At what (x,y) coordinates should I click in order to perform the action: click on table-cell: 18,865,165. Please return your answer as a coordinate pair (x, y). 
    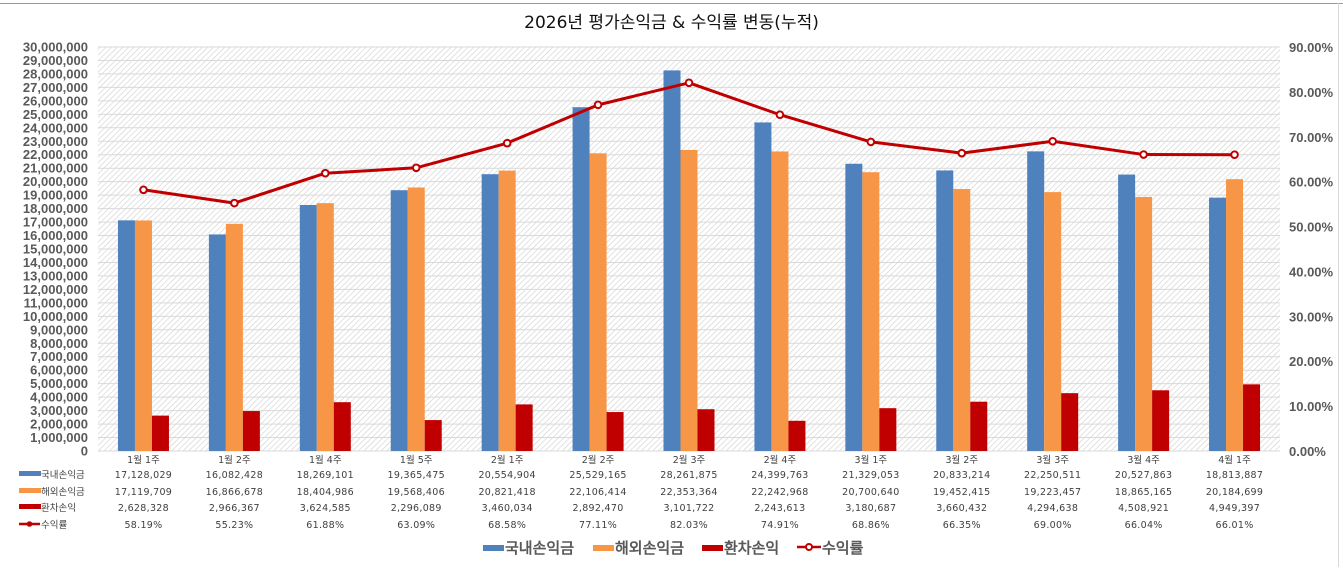
    Looking at the image, I should click on (1143, 492).